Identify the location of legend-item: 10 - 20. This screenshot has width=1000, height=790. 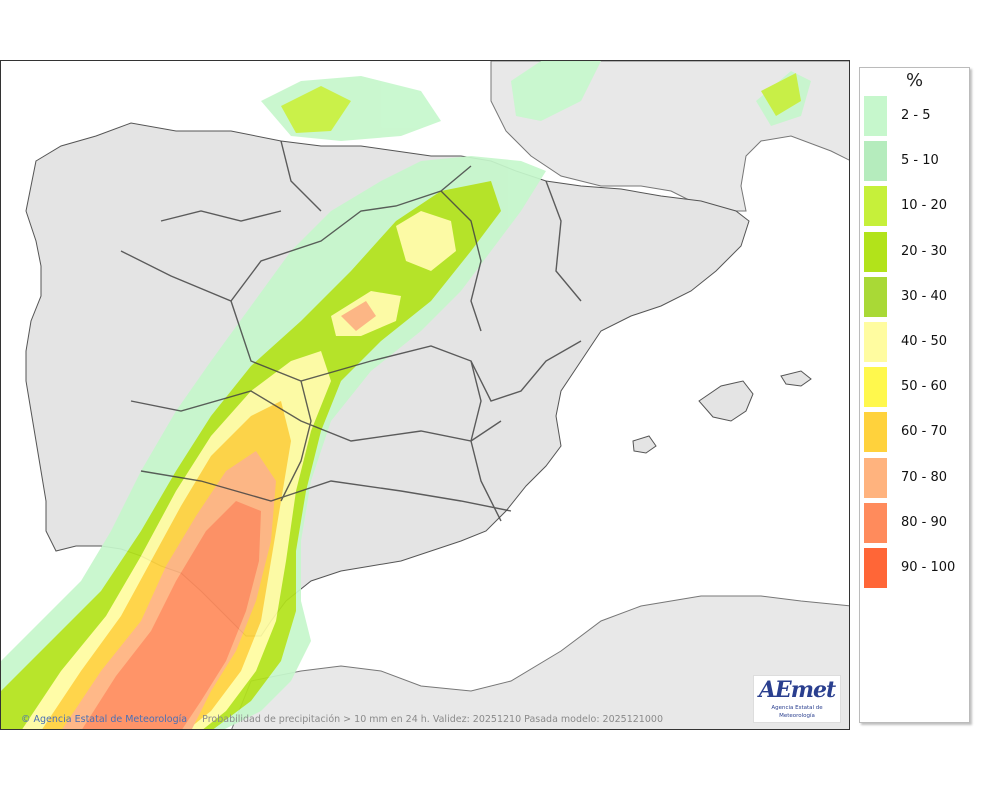
(916, 206).